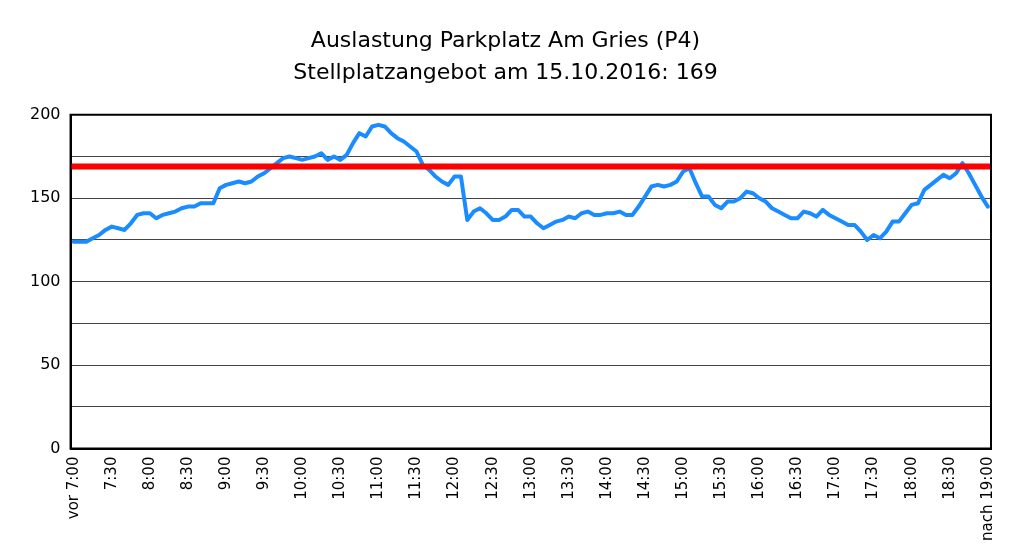  What do you see at coordinates (339, 478) in the screenshot?
I see `x-tick-label: 10:30` at bounding box center [339, 478].